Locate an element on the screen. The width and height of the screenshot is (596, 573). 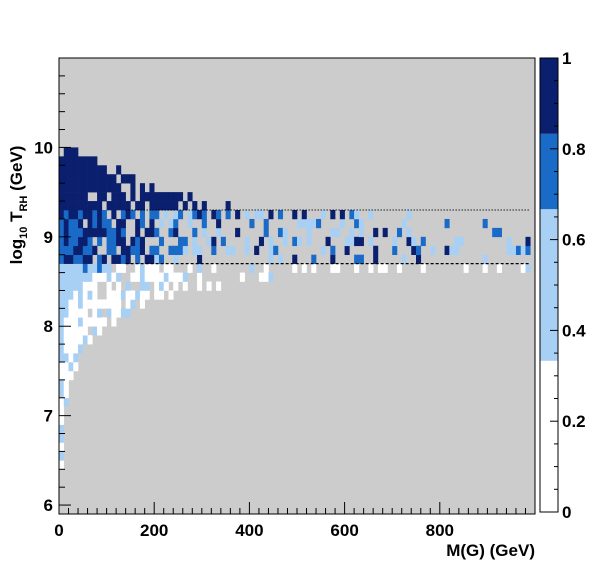
y-axis-title: log10 TRH (GeV) is located at coordinates (18, 205).